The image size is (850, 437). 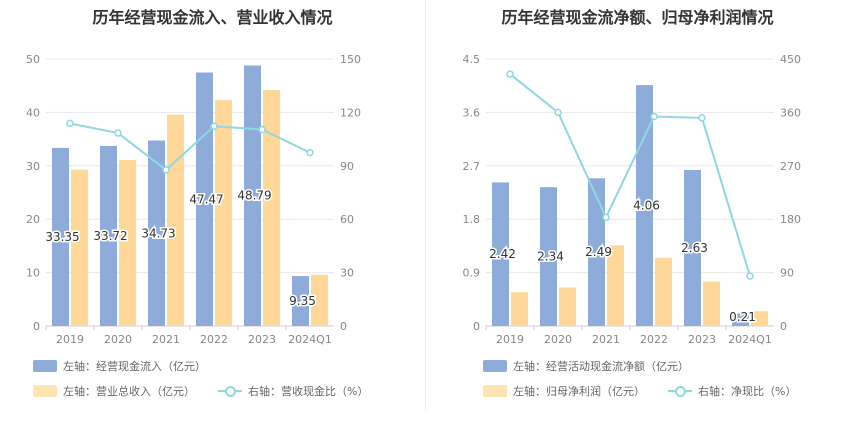 What do you see at coordinates (472, 112) in the screenshot?
I see `left-tick-label: 3.6` at bounding box center [472, 112].